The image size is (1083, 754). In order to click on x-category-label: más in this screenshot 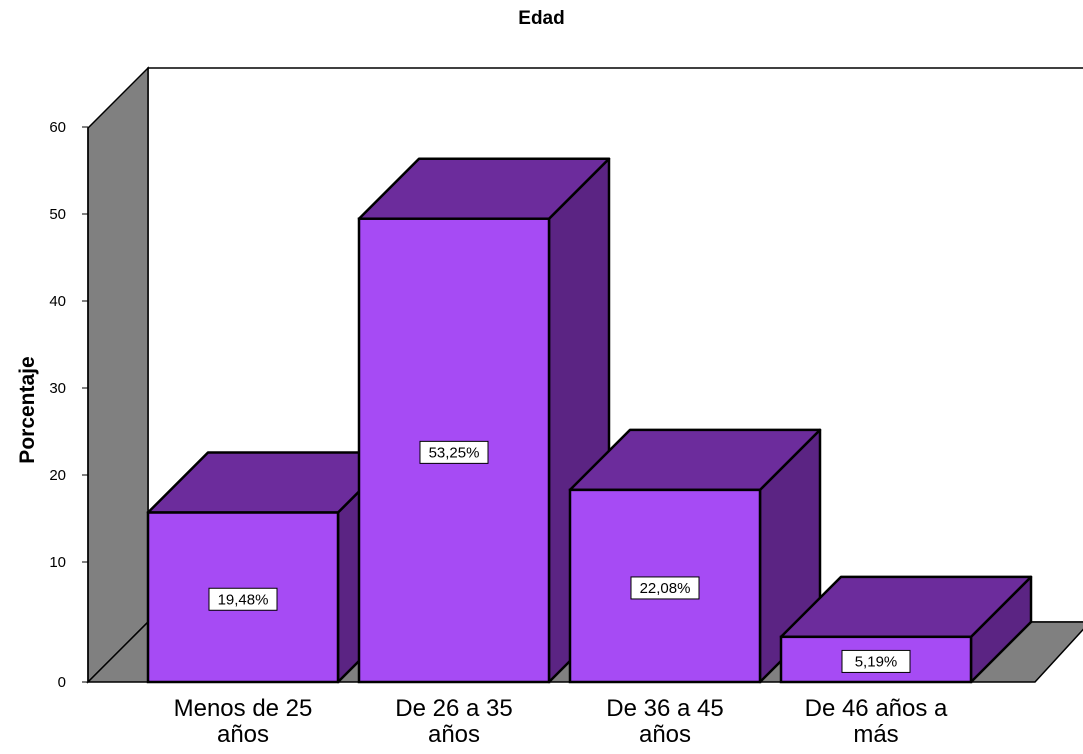, I will do `click(875, 734)`.